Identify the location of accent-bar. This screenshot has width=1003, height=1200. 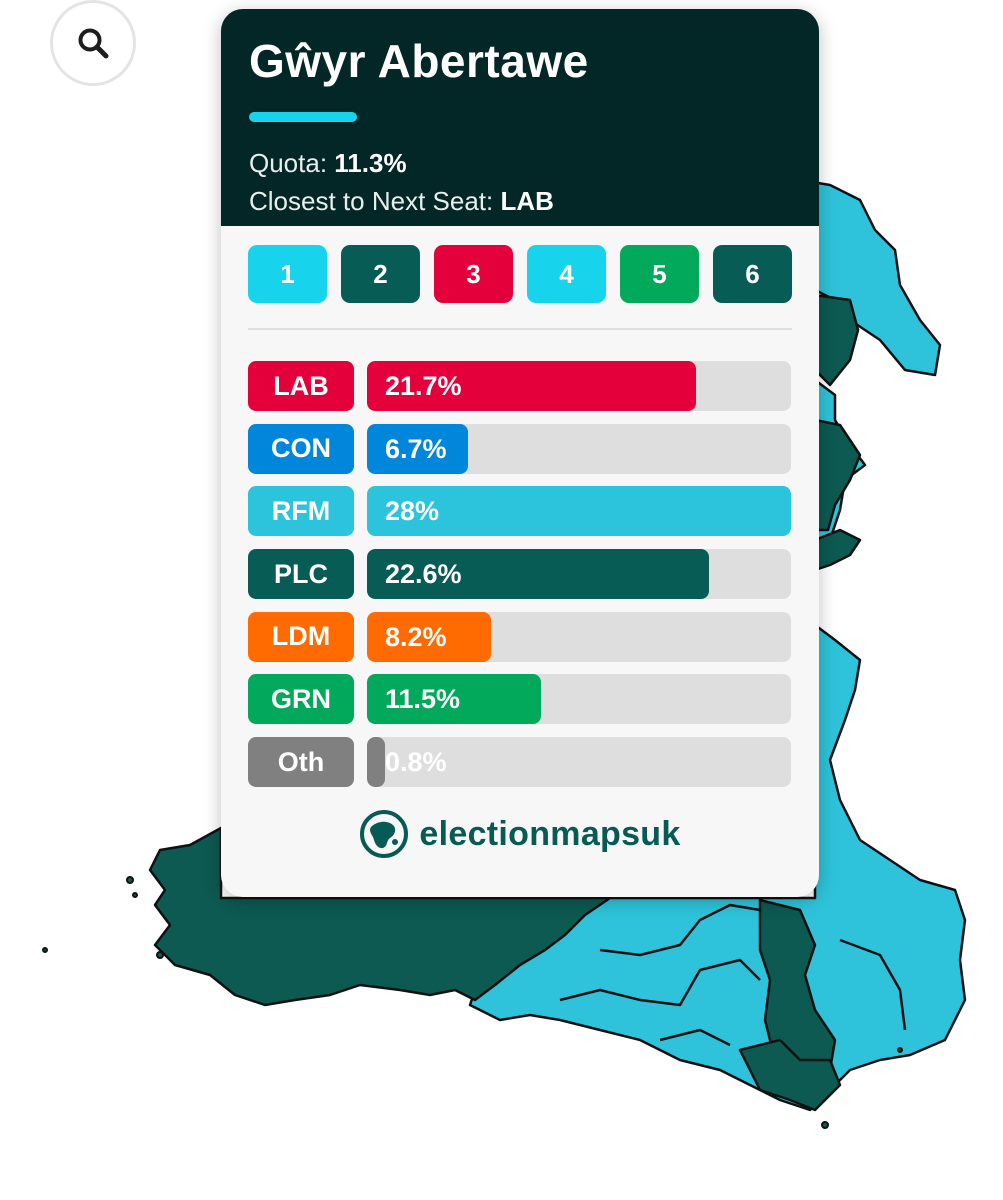
(303, 117).